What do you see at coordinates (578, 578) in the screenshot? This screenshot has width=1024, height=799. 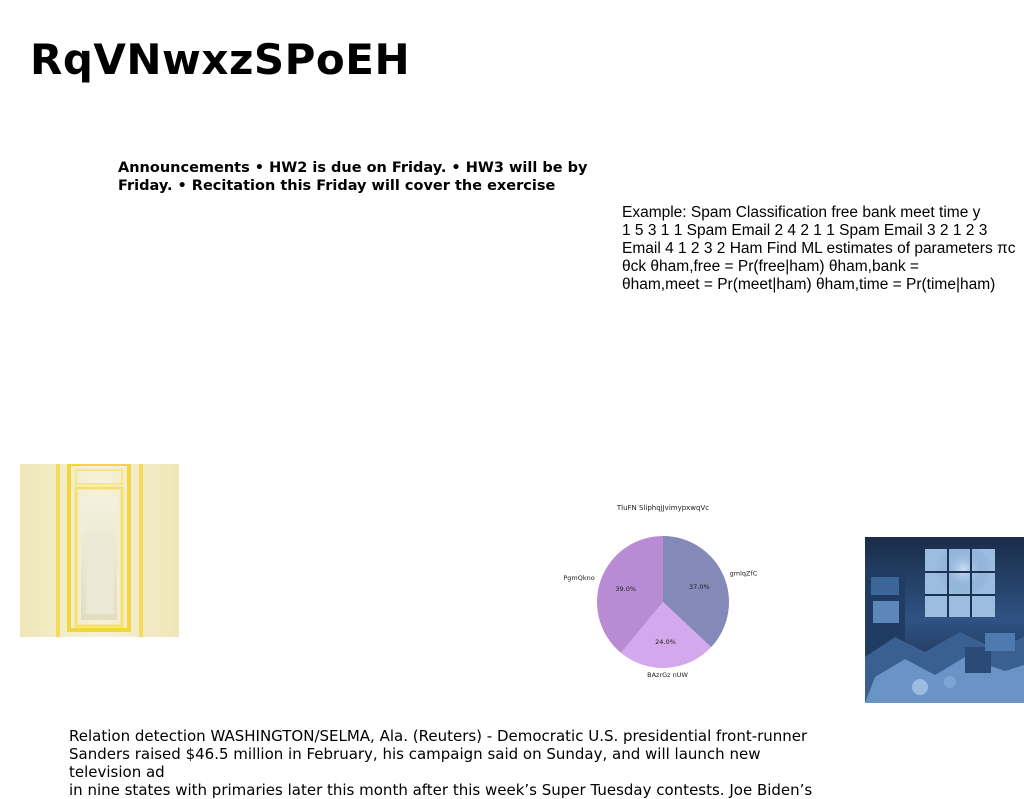 I see `pie-category-label: PgmQkno` at bounding box center [578, 578].